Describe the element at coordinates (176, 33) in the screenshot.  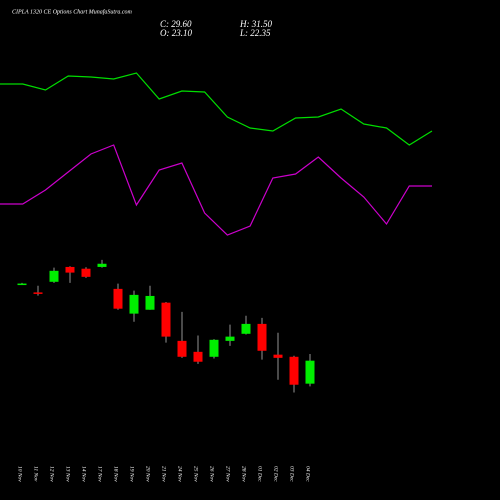
I see `open-label: O: 23.10` at that location.